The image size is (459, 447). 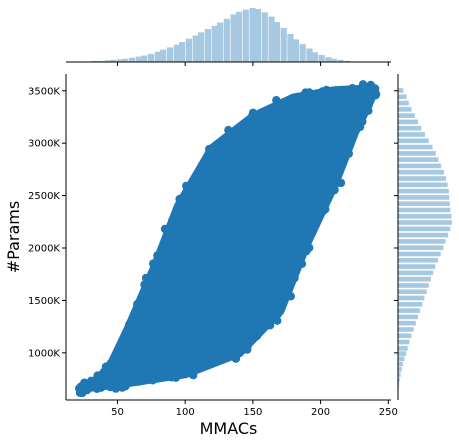 I want to click on y-tick-label: 1000K, so click(x=44, y=353).